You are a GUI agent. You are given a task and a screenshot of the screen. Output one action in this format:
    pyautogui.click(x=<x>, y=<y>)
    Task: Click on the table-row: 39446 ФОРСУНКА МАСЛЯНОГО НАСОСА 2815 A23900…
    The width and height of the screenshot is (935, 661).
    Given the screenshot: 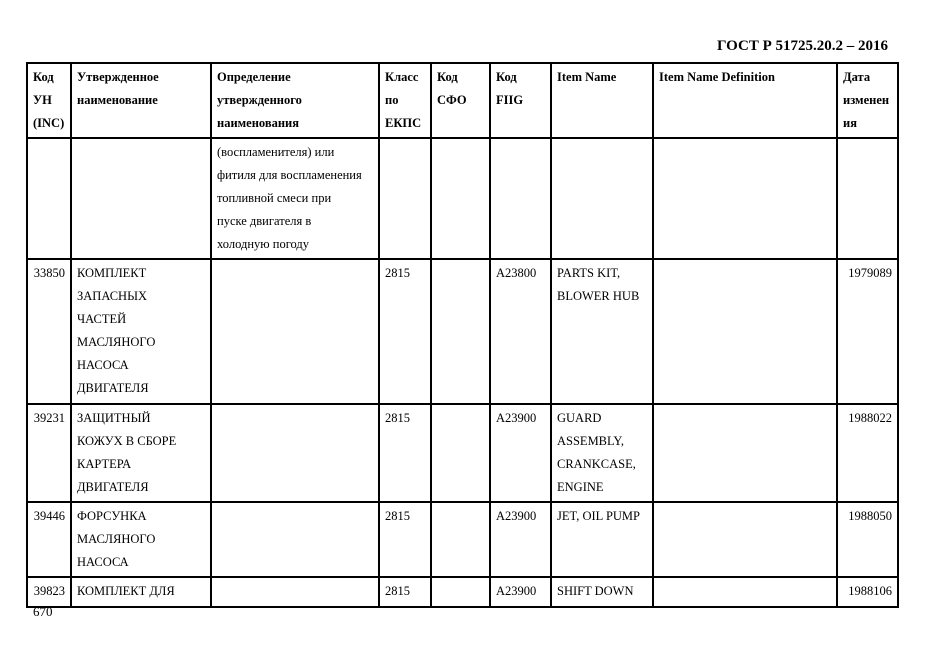 What is the action you would take?
    pyautogui.click(x=462, y=539)
    